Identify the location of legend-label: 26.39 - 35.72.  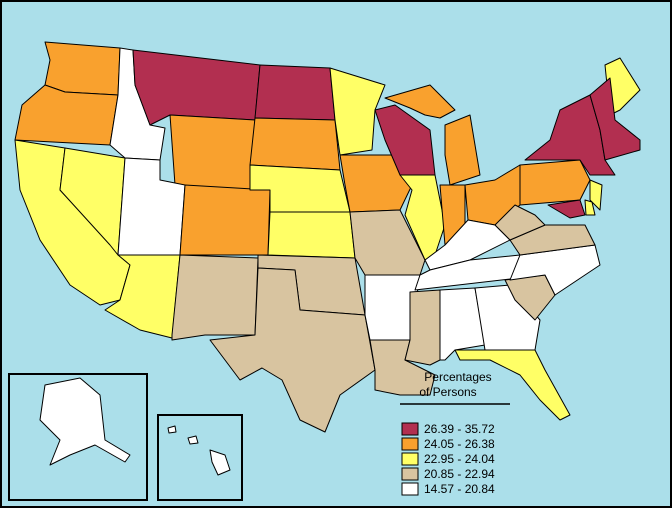
(459, 429).